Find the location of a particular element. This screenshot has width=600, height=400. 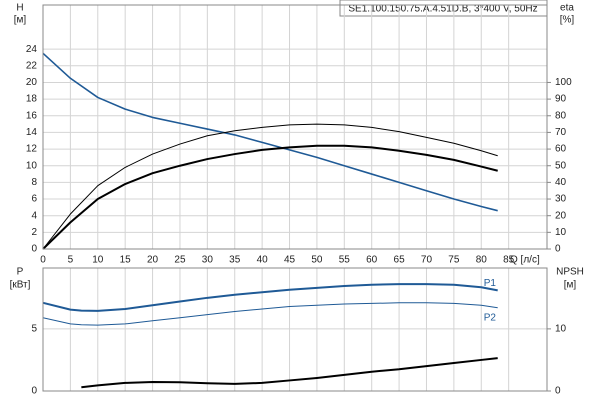

y2-tick-label: 50 is located at coordinates (561, 165).